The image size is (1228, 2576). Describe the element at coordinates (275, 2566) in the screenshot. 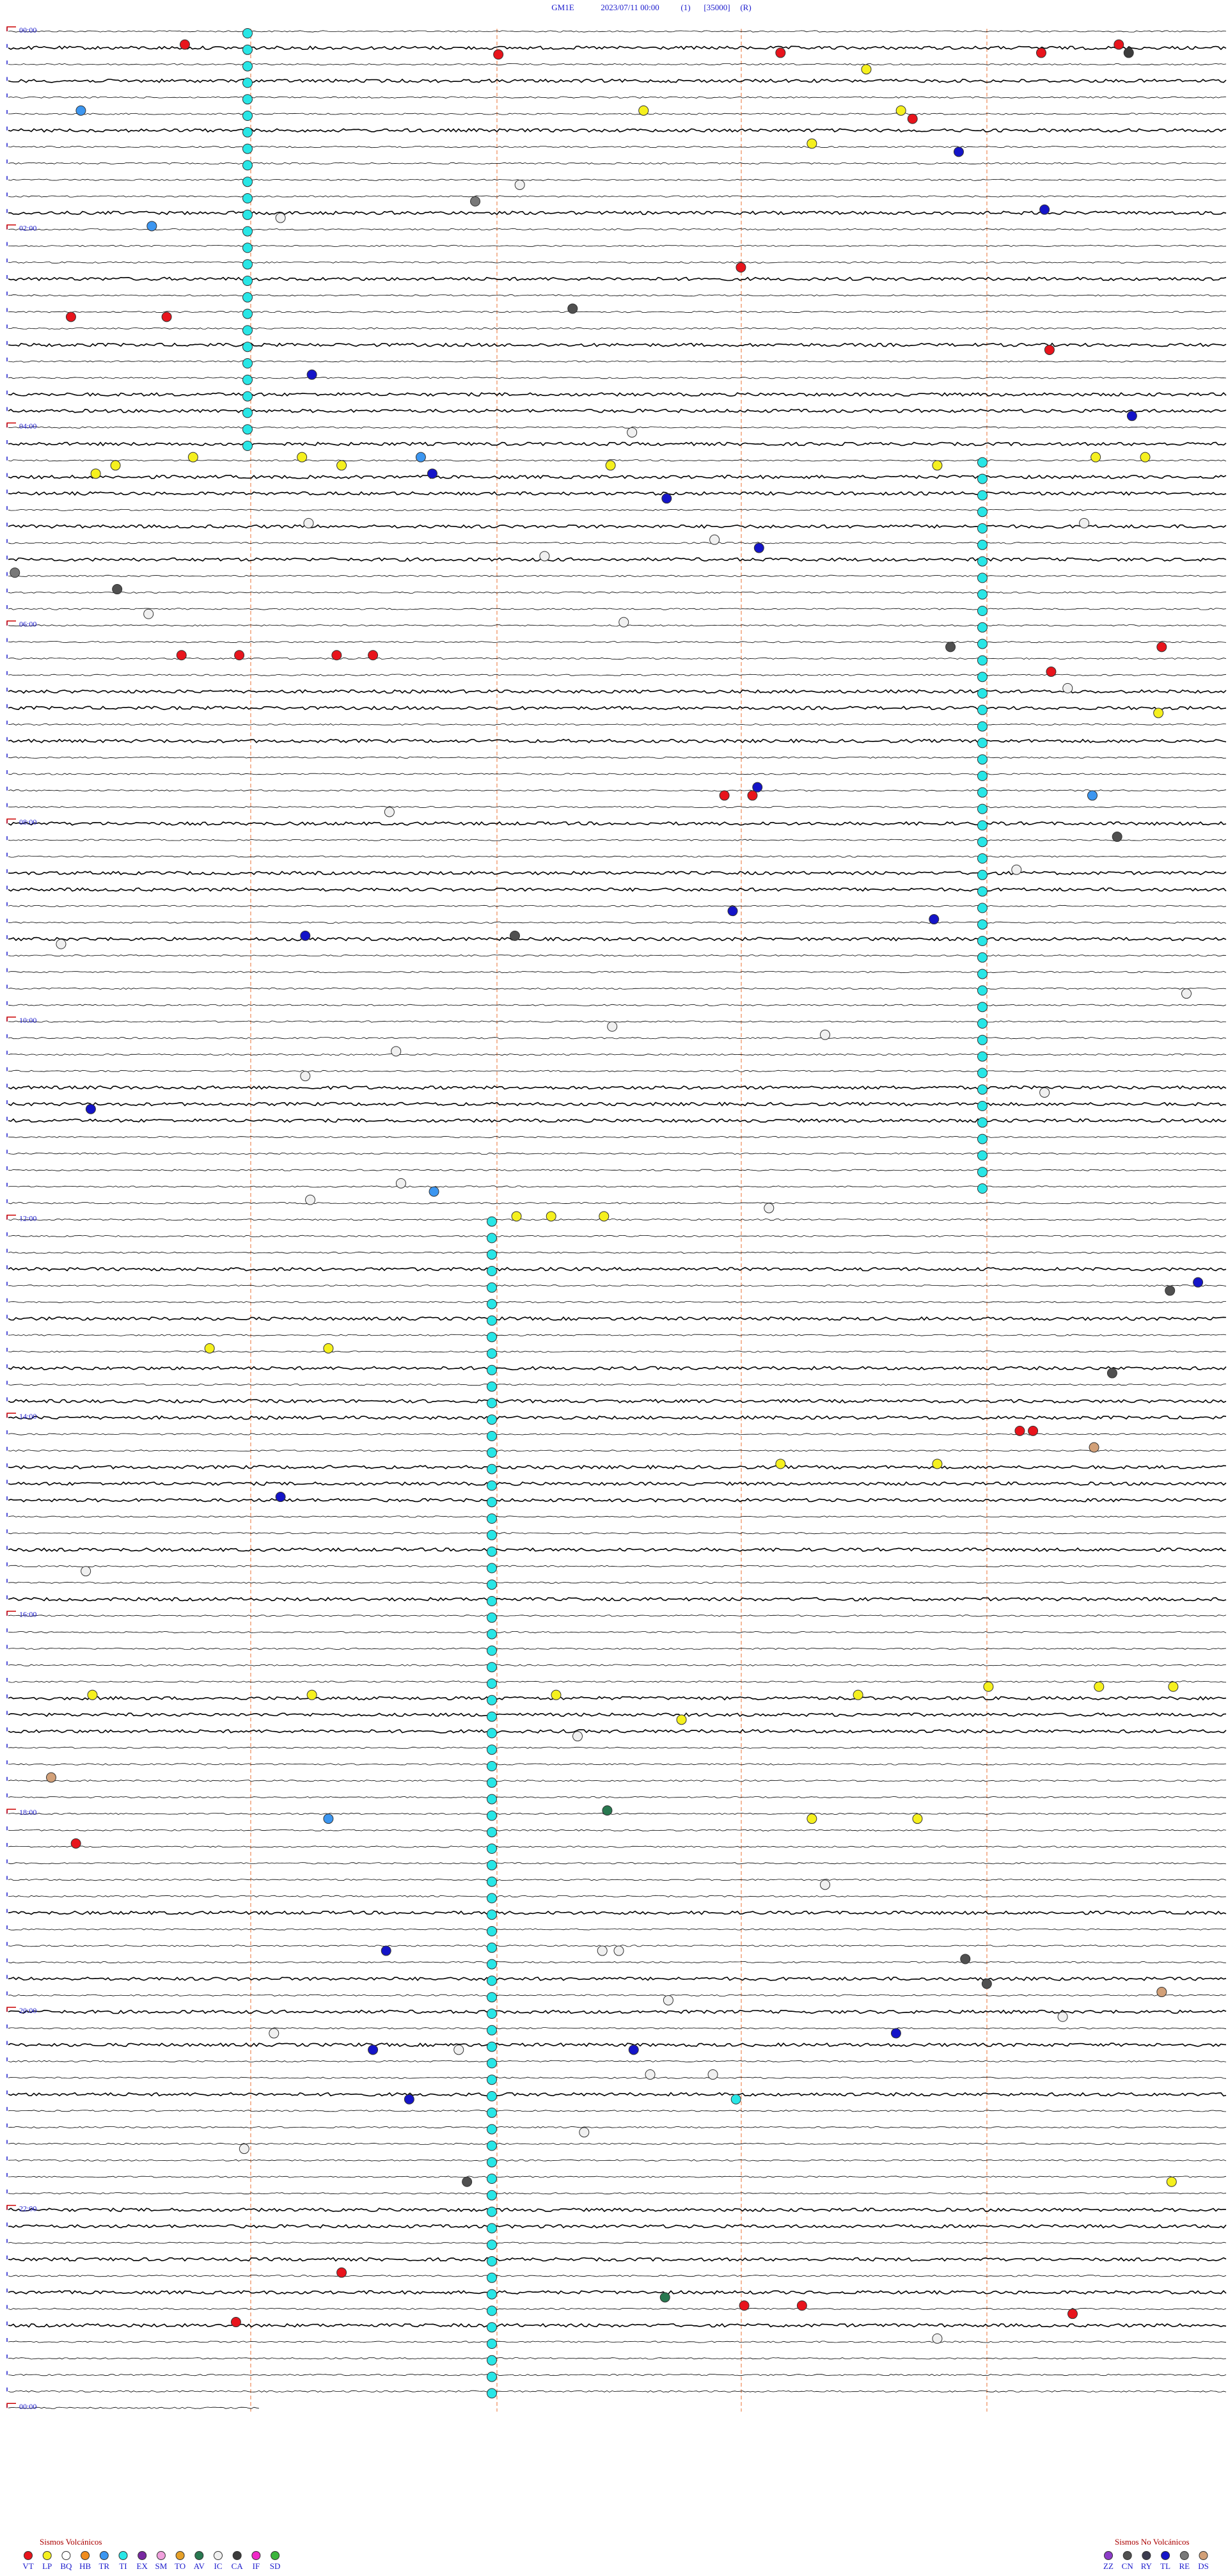

I see `legend-label: SD` at that location.